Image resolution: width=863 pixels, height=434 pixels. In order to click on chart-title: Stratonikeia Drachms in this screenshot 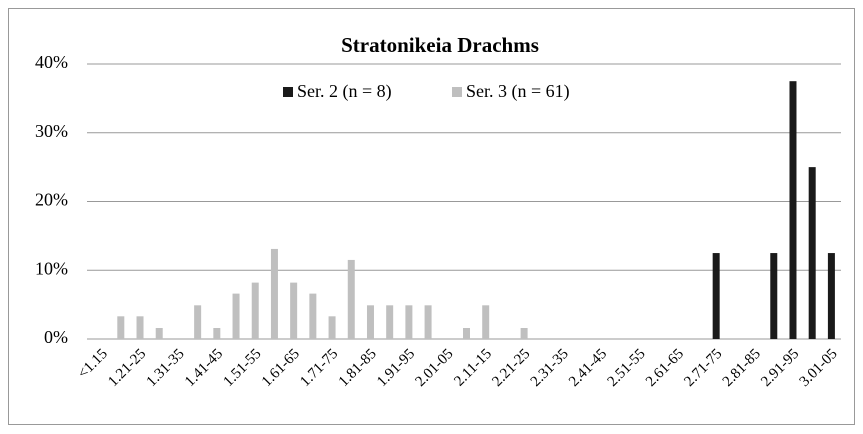, I will do `click(440, 45)`.